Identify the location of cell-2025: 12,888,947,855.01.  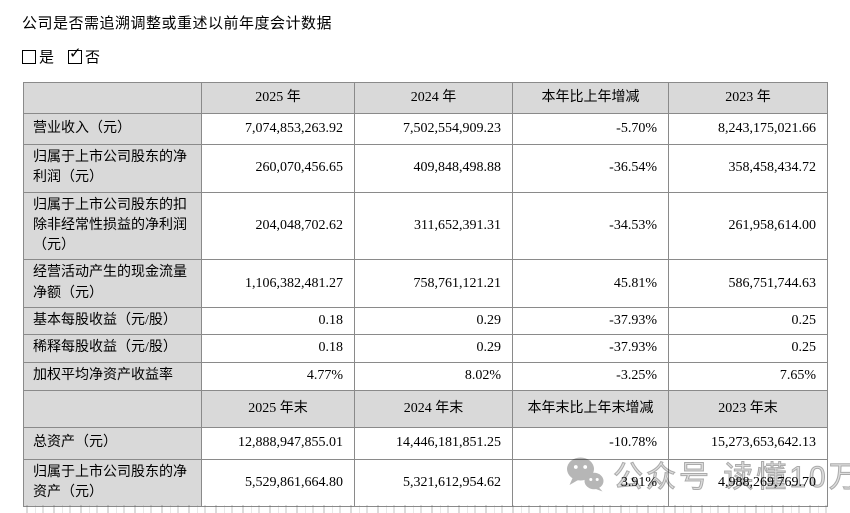
(278, 443).